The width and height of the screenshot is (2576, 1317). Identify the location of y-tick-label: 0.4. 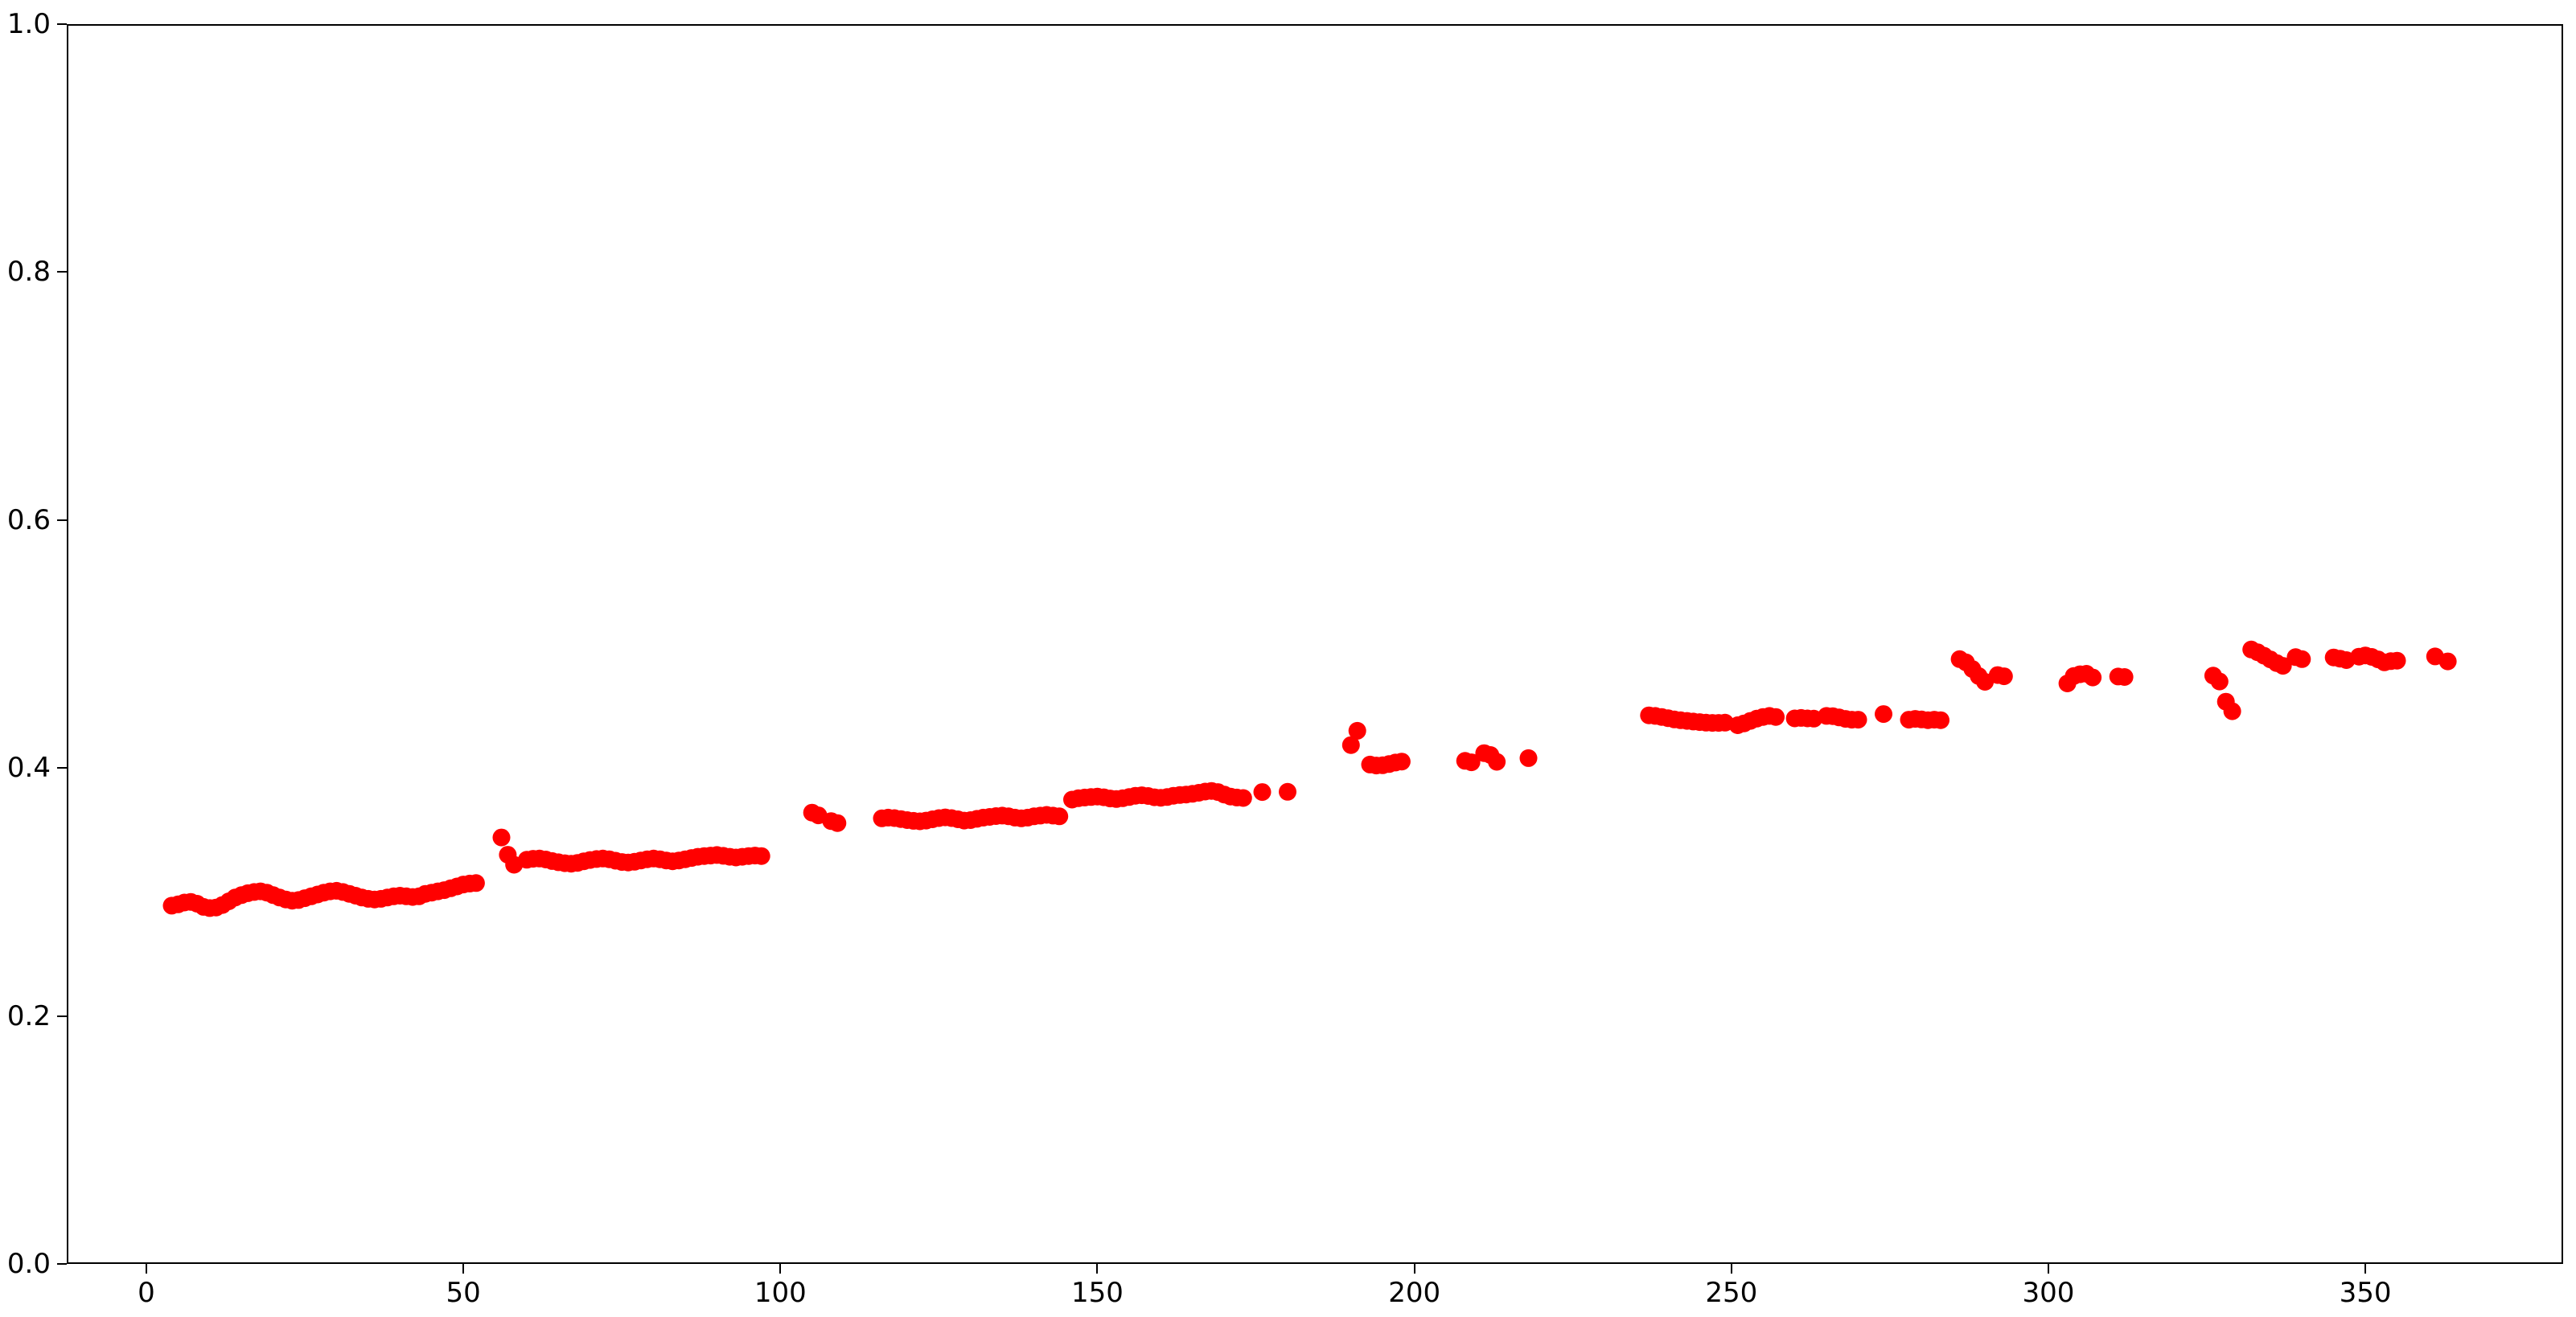
(28, 769).